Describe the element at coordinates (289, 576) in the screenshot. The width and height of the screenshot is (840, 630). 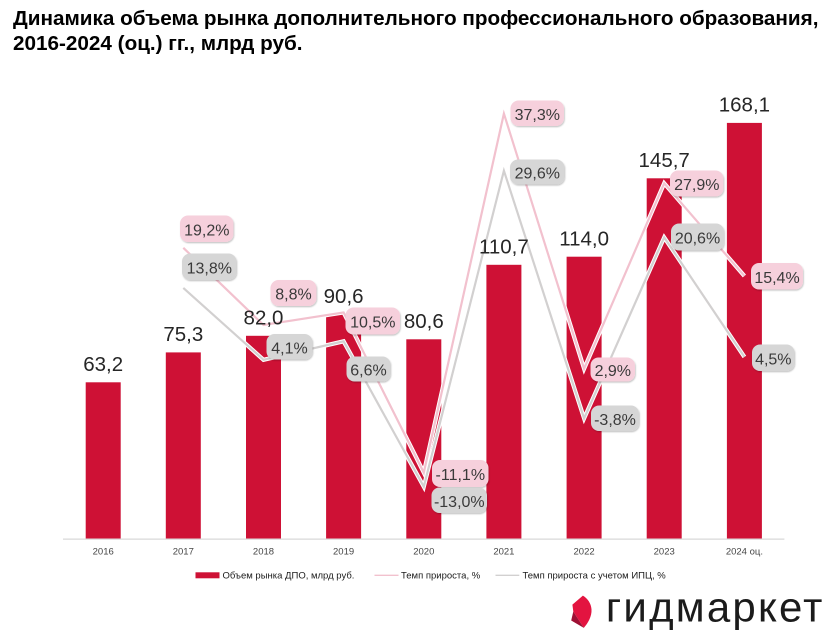
I see `svg-text: Объем рынка ДПО, млрд руб.` at that location.